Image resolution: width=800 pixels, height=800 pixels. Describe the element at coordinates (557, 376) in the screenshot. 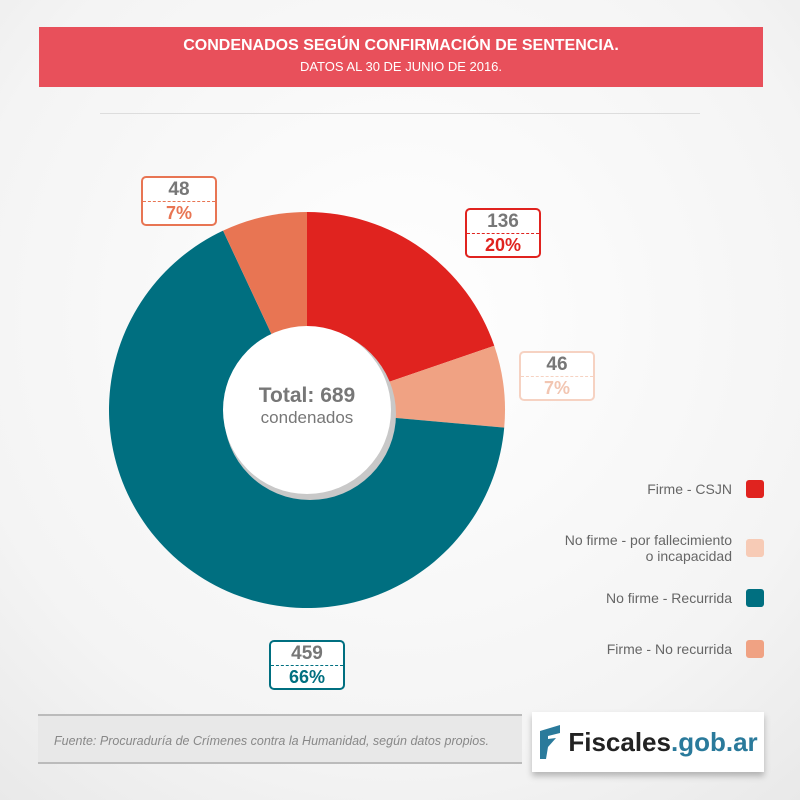

I see `data-label-no-firme-fallecimiento: 46 7%` at that location.